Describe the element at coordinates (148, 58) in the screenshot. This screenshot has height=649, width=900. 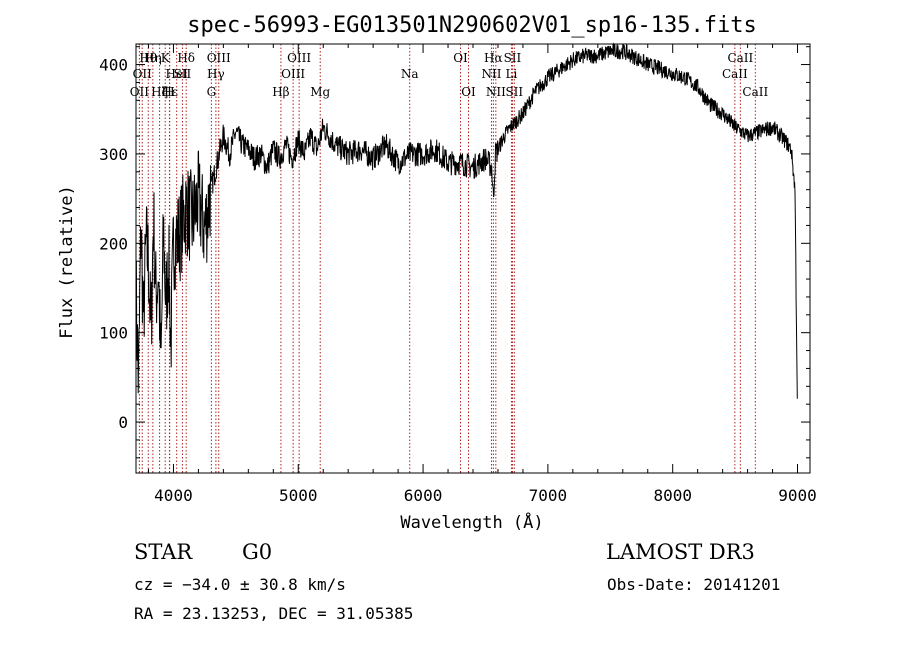
I see `spectral-line-label: Hθ` at that location.